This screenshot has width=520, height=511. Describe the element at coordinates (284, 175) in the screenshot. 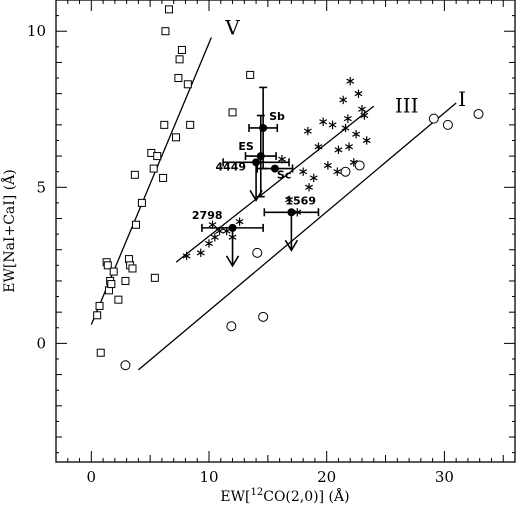

I see `point-label-Sc: Sc` at that location.